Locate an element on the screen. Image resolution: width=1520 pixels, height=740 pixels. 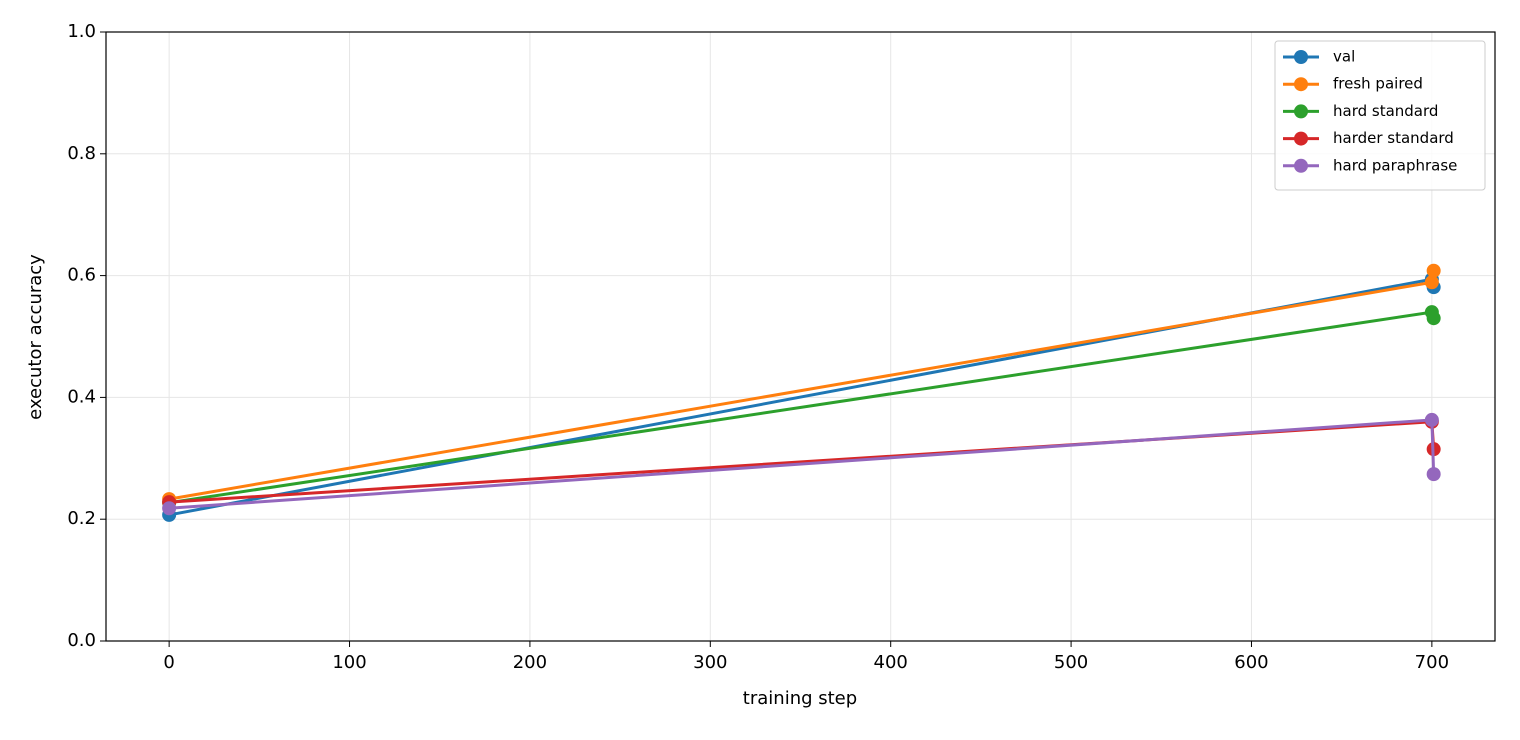
x-tick-label: 500 is located at coordinates (1071, 662).